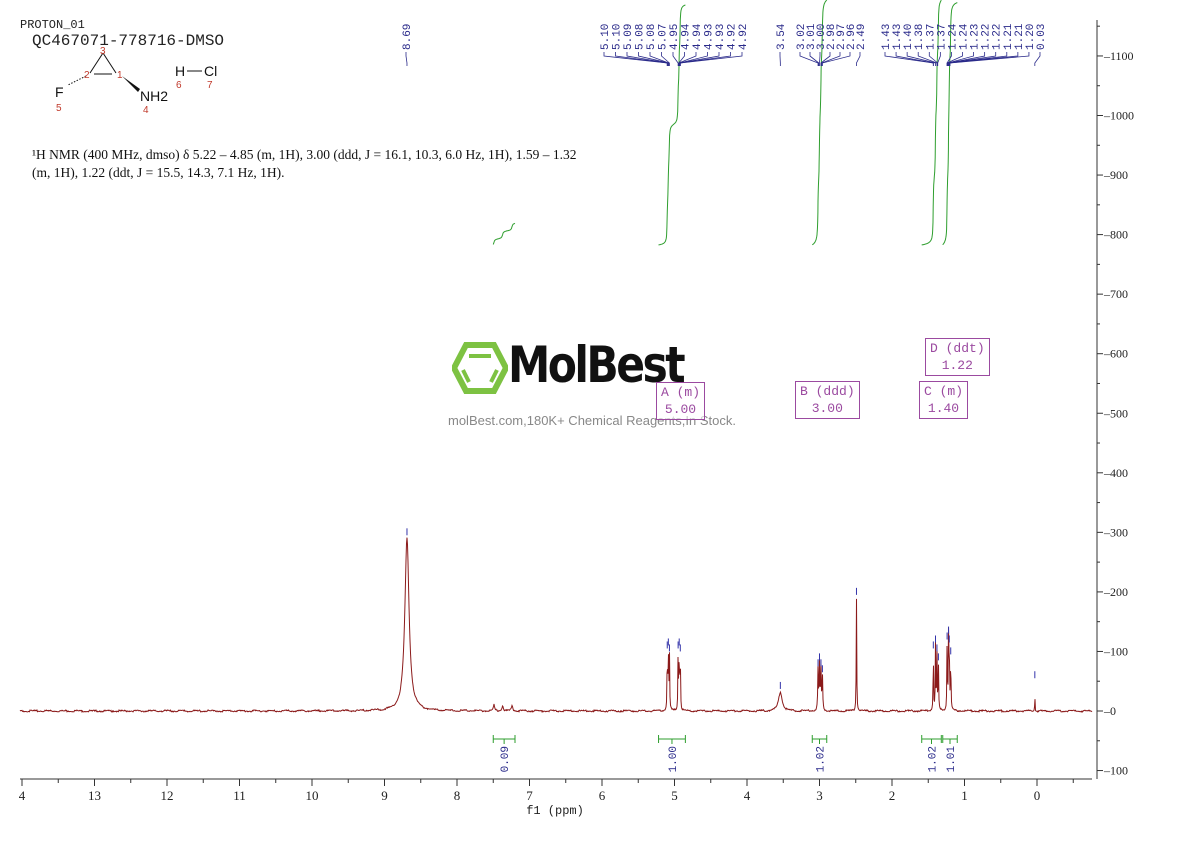 This screenshot has width=1190, height=841. Describe the element at coordinates (618, 37) in the screenshot. I see `peak-label: 5.10` at that location.